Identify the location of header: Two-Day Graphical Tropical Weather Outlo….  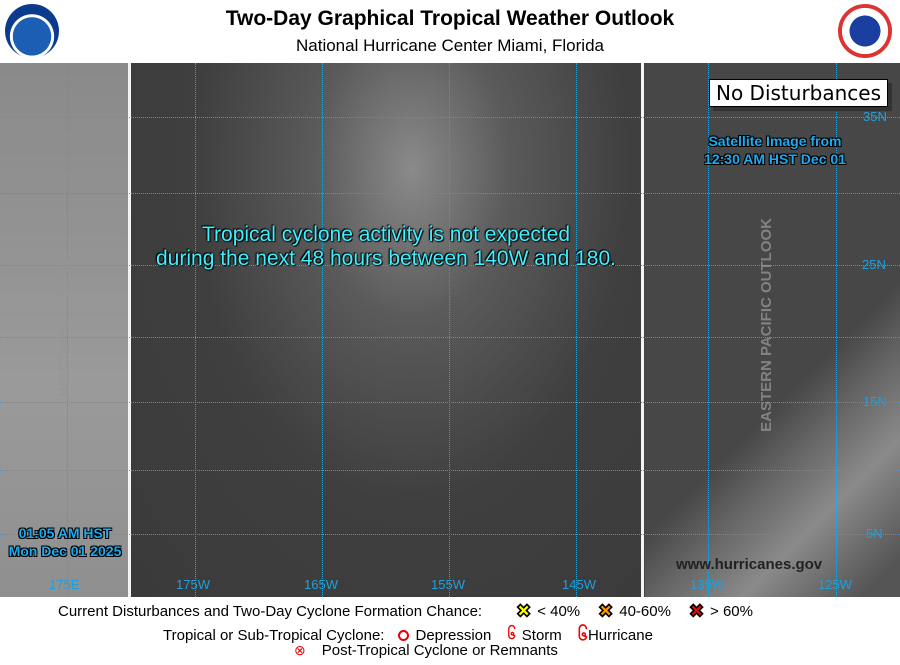
(450, 31).